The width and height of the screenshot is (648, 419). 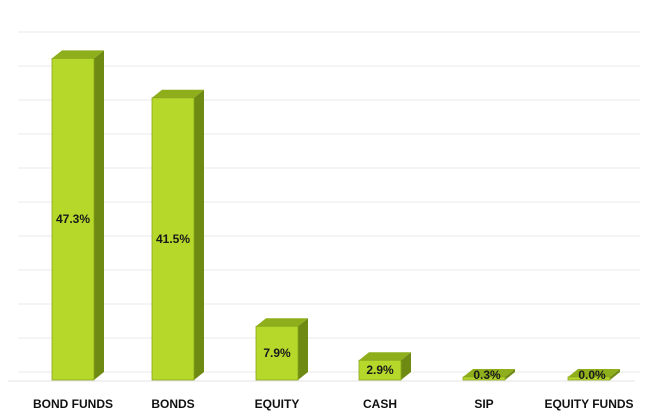 I want to click on data-label: 0.0%, so click(x=592, y=375).